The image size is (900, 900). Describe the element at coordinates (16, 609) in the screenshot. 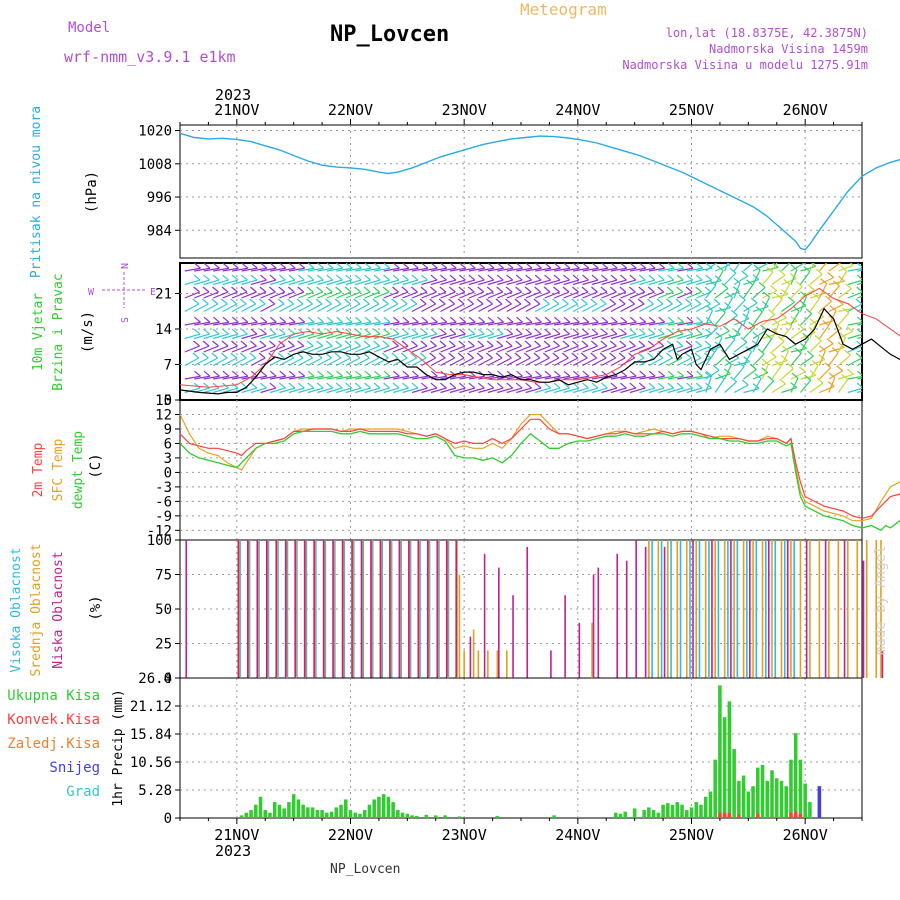

I see `cloud-side-label-1: Visoka Oblacnost` at that location.